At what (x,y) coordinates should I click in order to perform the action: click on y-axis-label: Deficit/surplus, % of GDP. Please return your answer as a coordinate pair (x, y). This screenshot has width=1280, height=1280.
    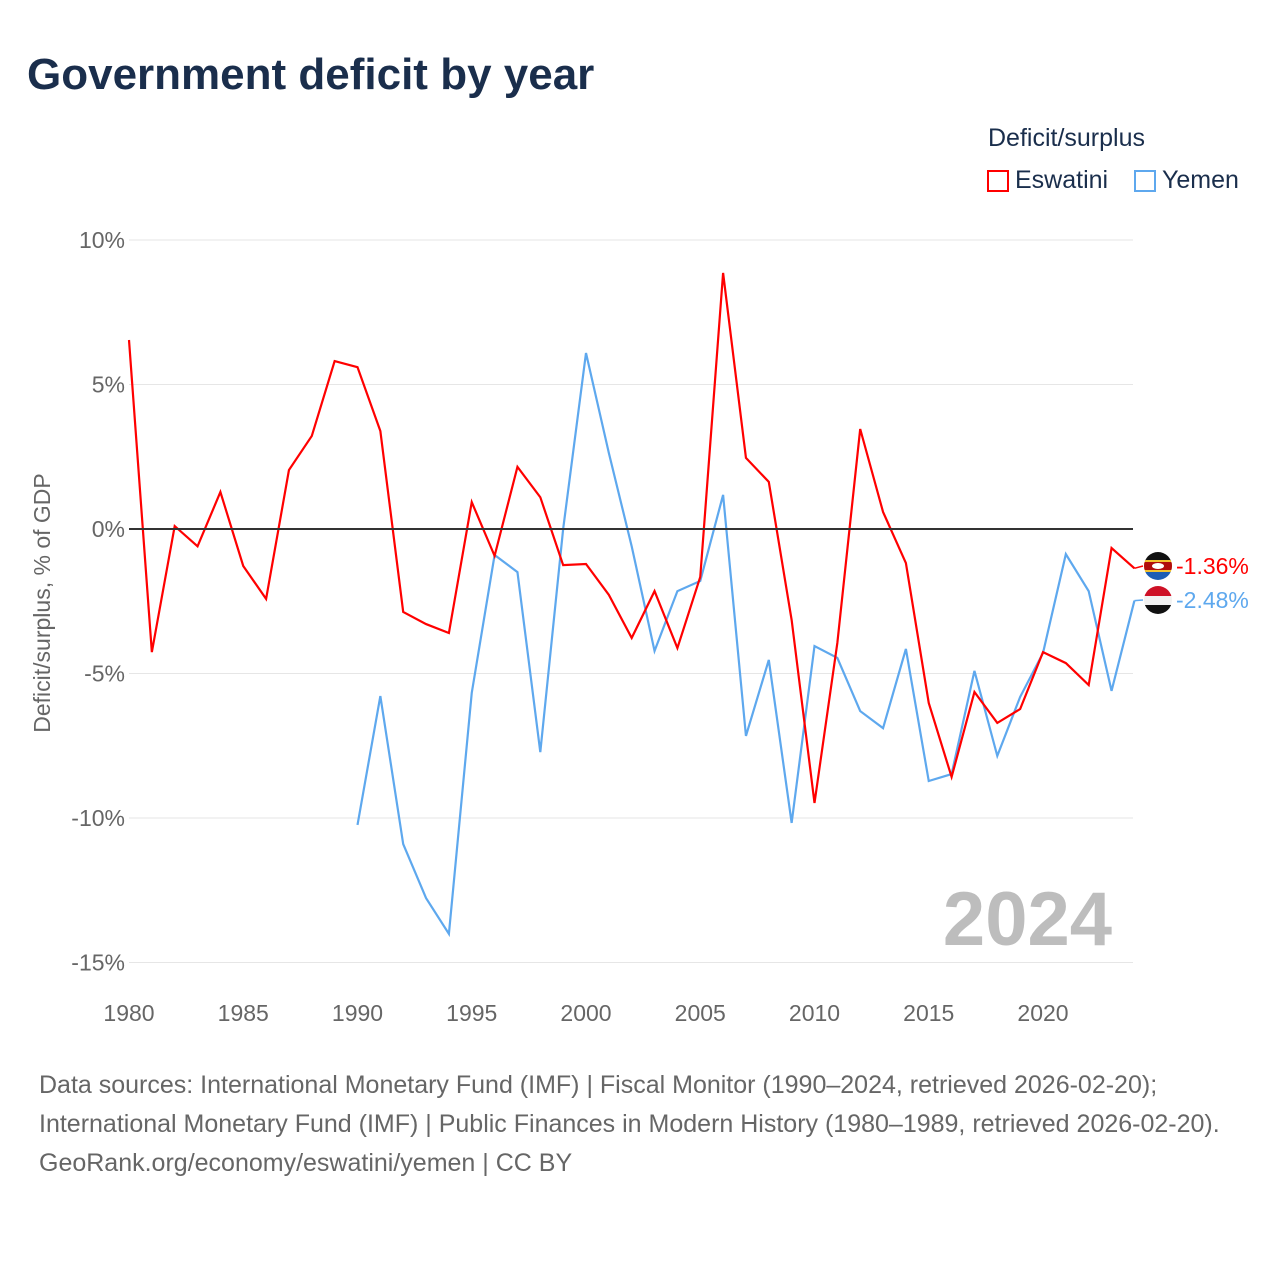
    Looking at the image, I should click on (42, 602).